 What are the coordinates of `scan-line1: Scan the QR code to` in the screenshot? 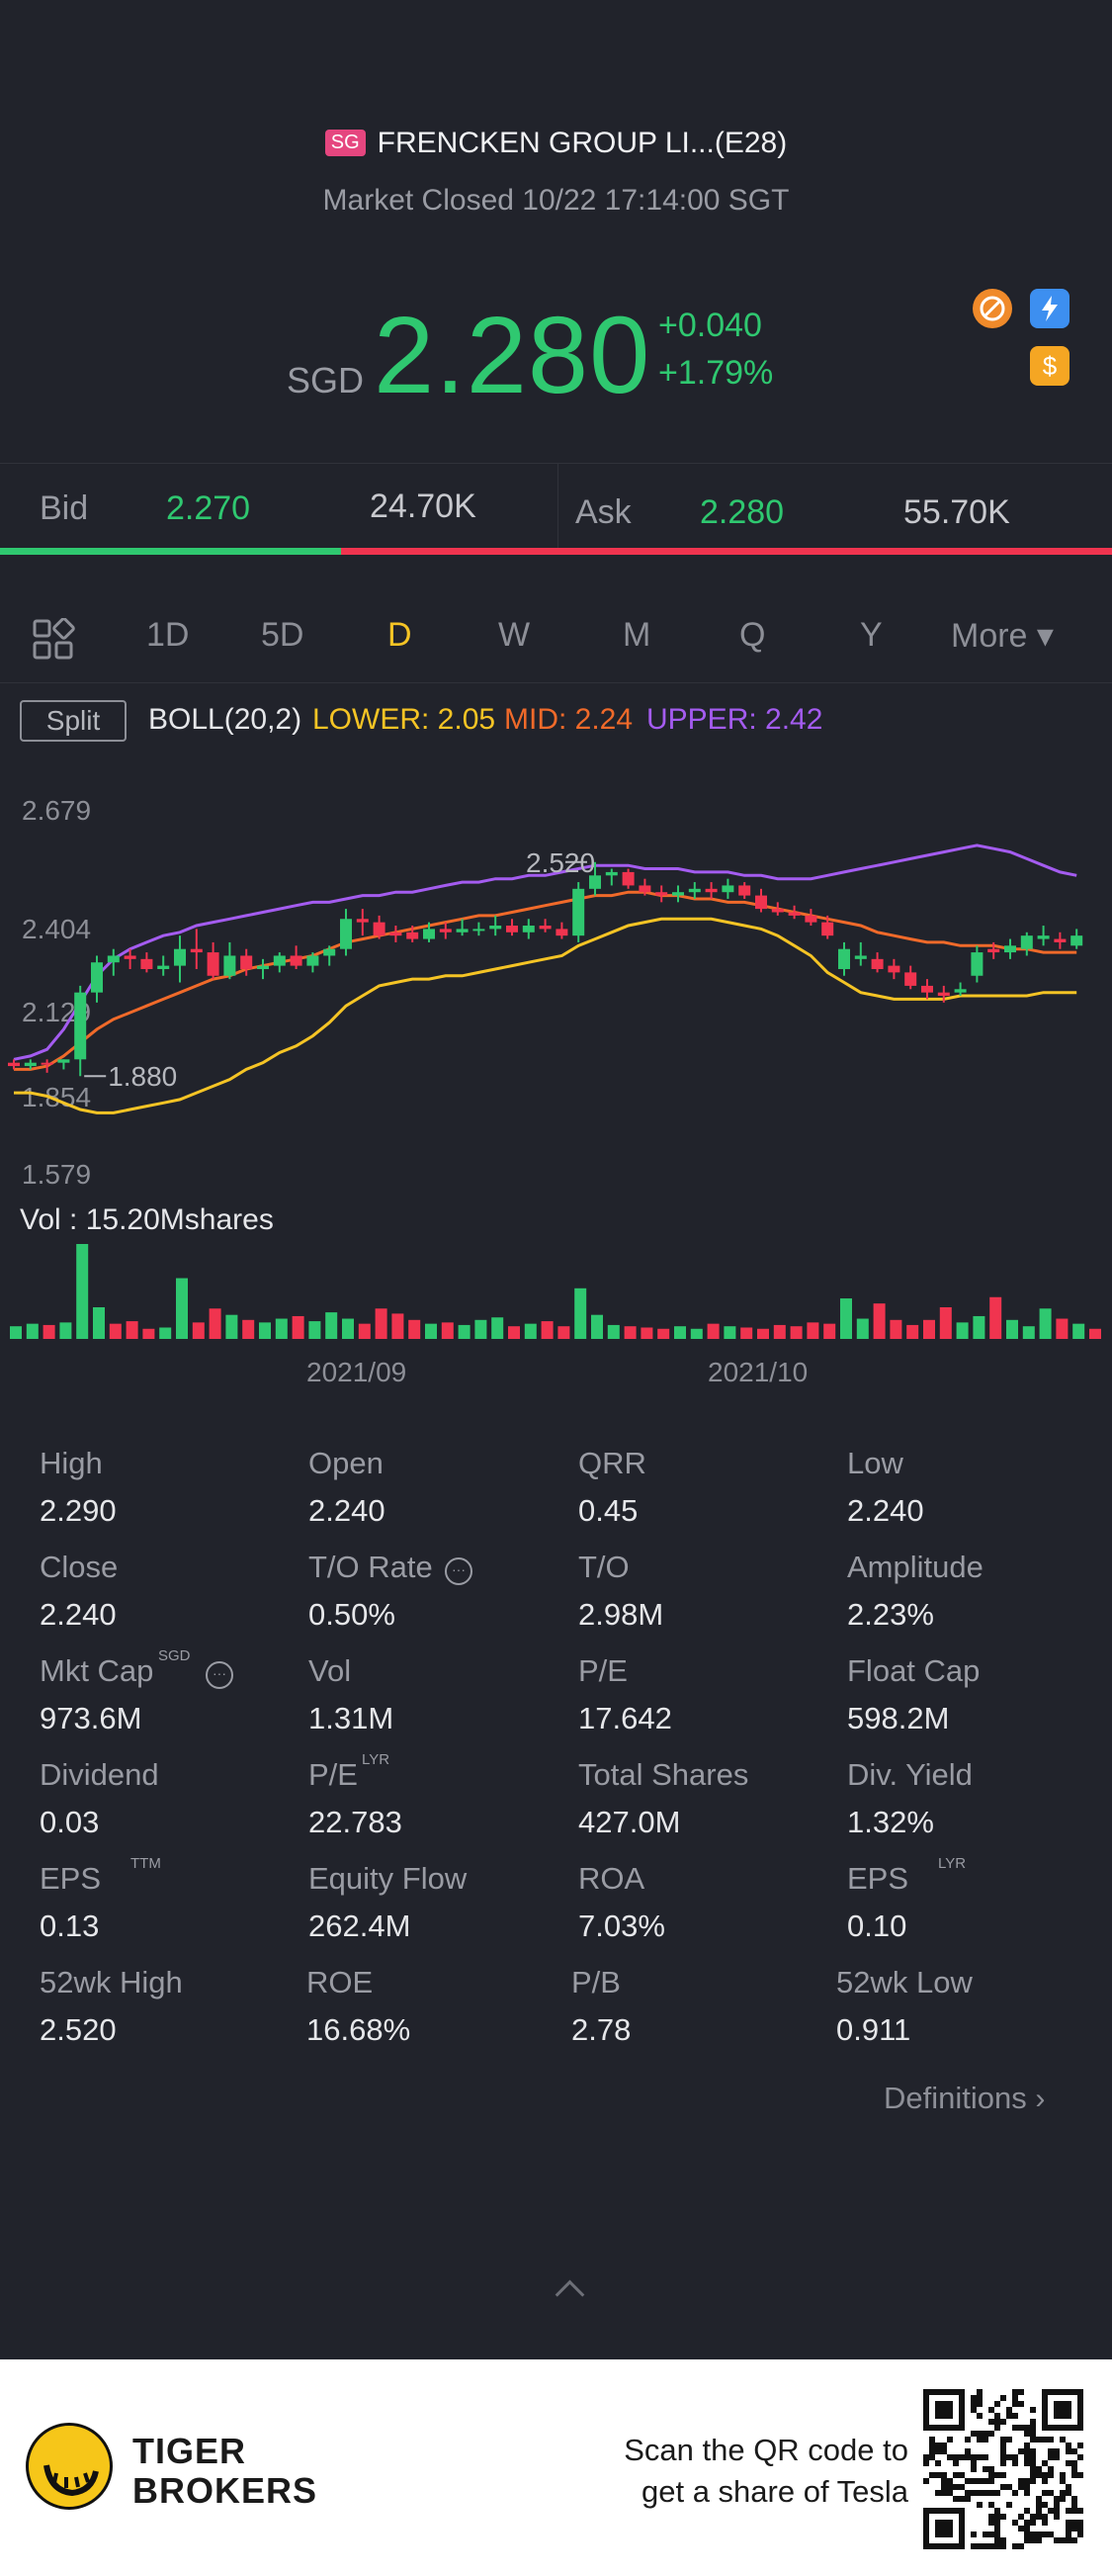 It's located at (766, 2450).